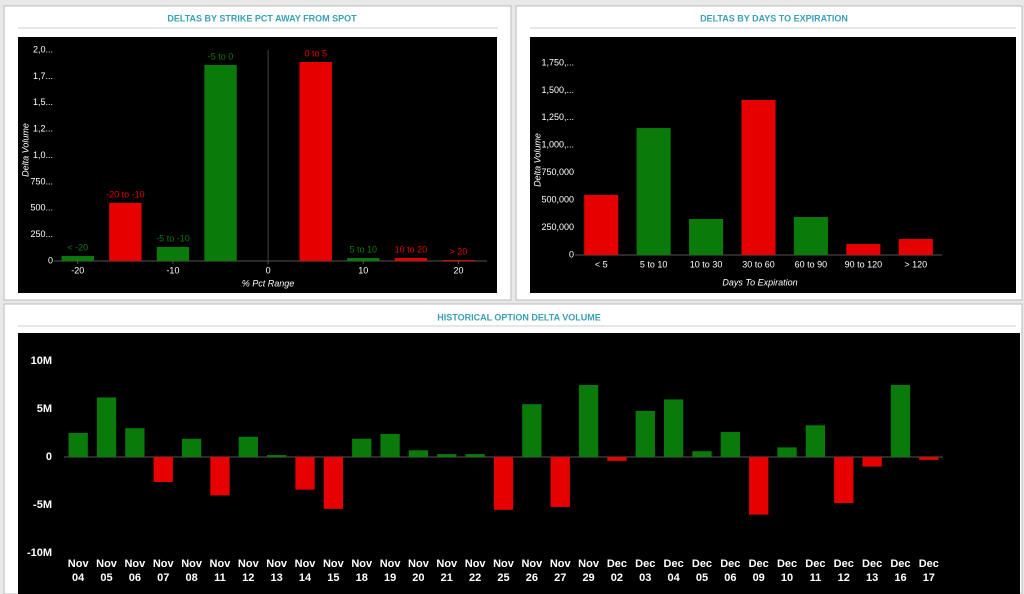  What do you see at coordinates (41, 361) in the screenshot?
I see `y-tick-label: 10M` at bounding box center [41, 361].